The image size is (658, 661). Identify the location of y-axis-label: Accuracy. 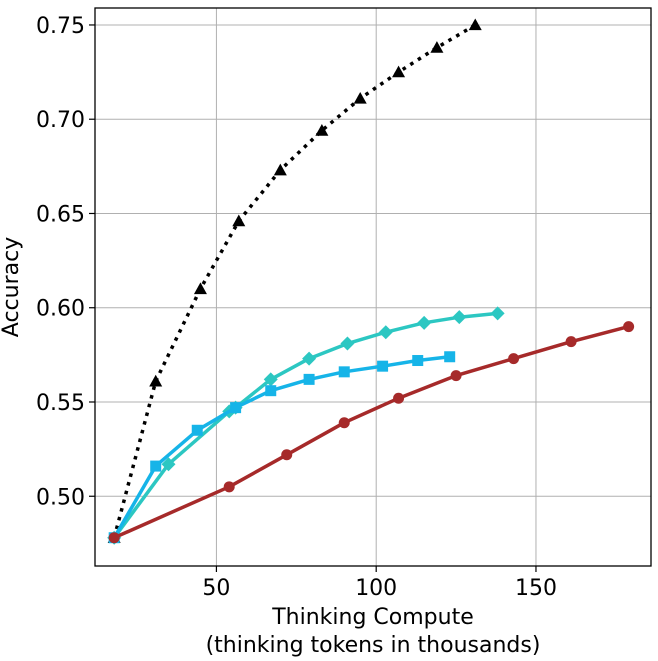
(12, 287).